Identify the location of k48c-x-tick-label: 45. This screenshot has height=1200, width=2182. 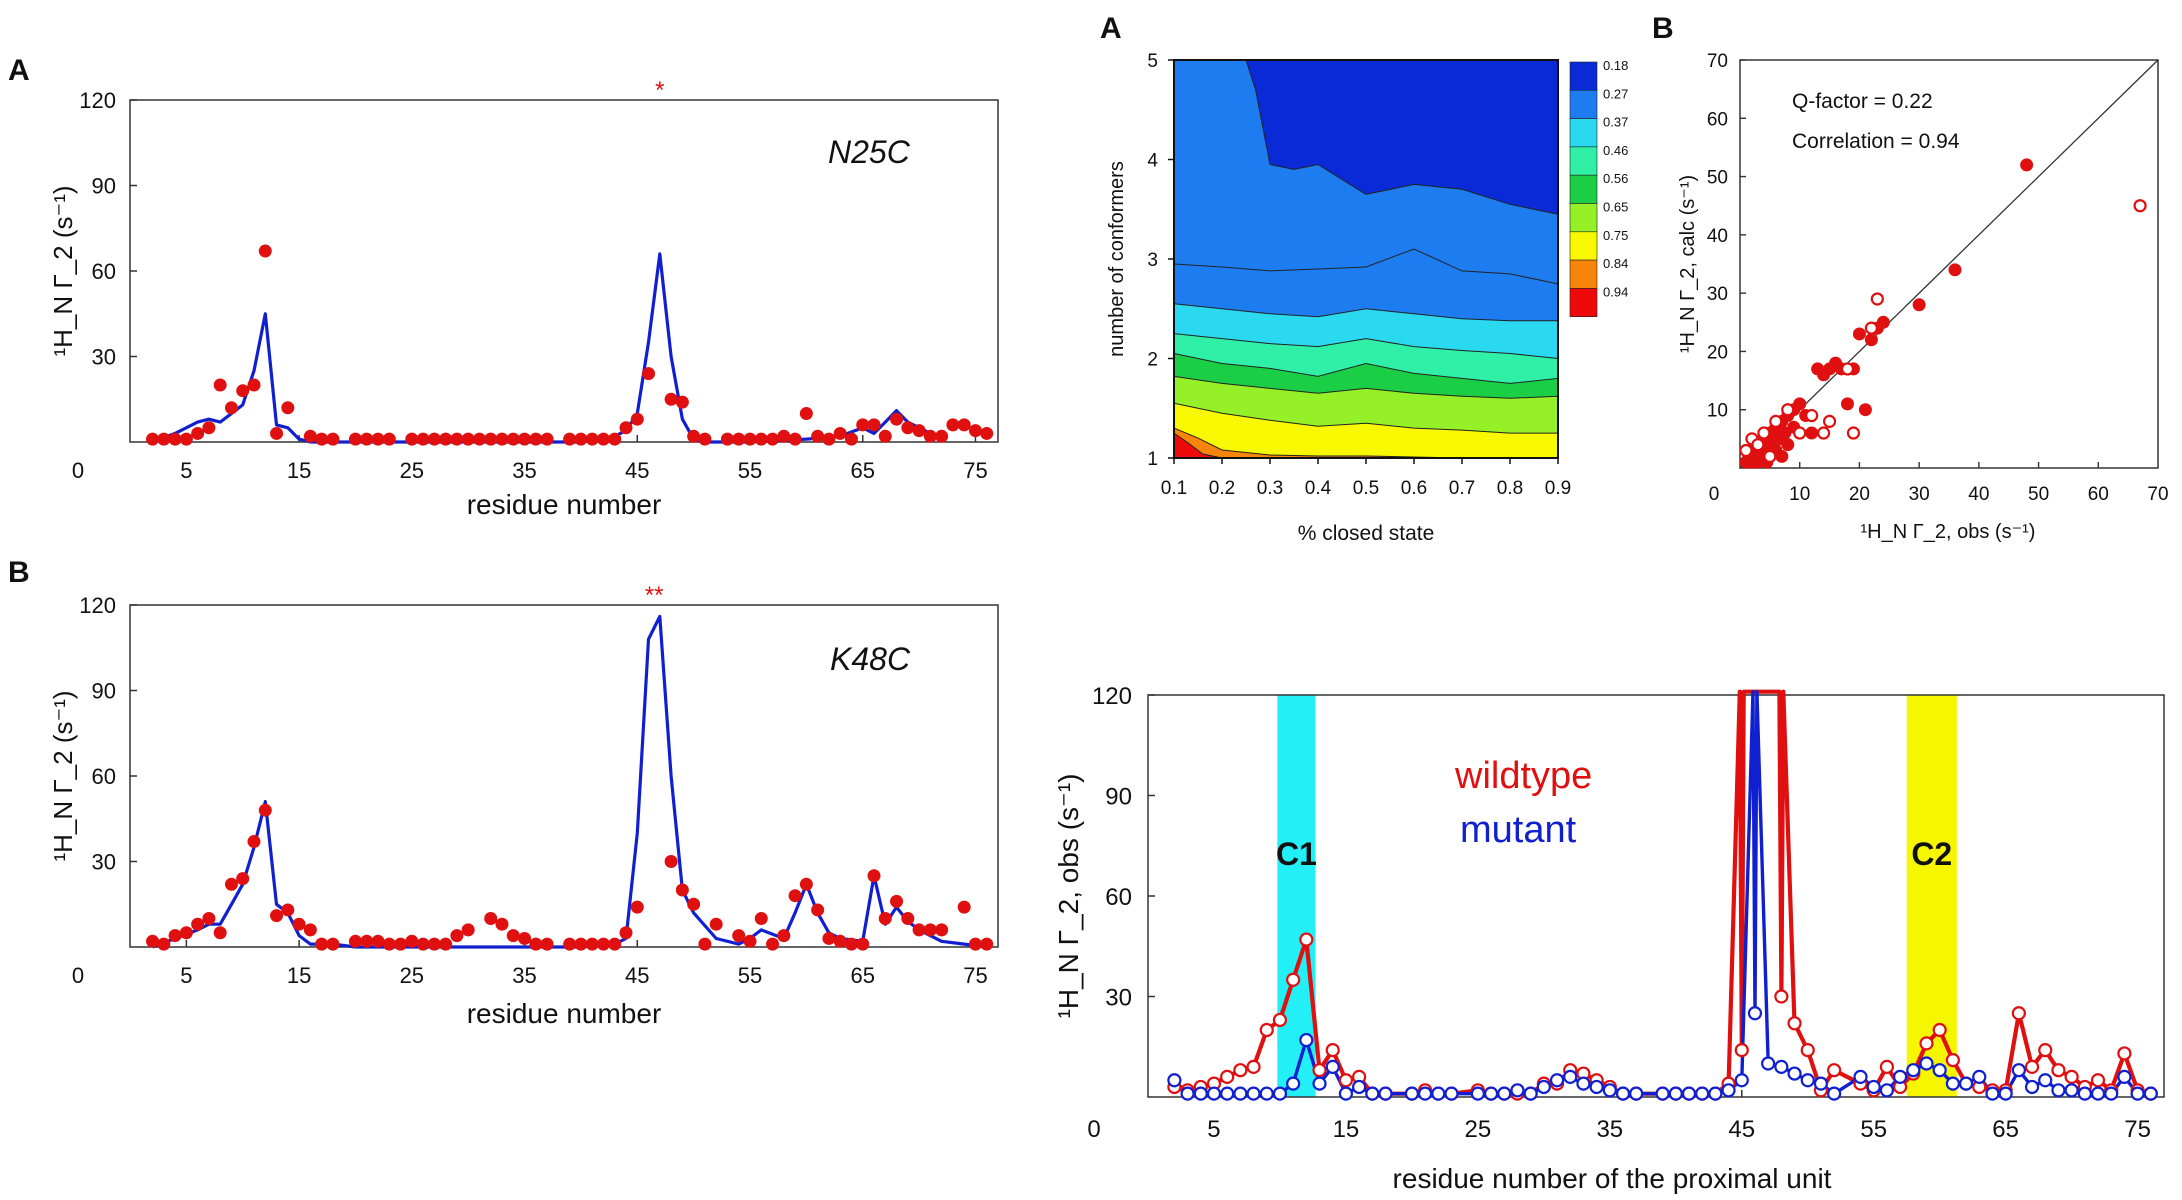
(637, 975).